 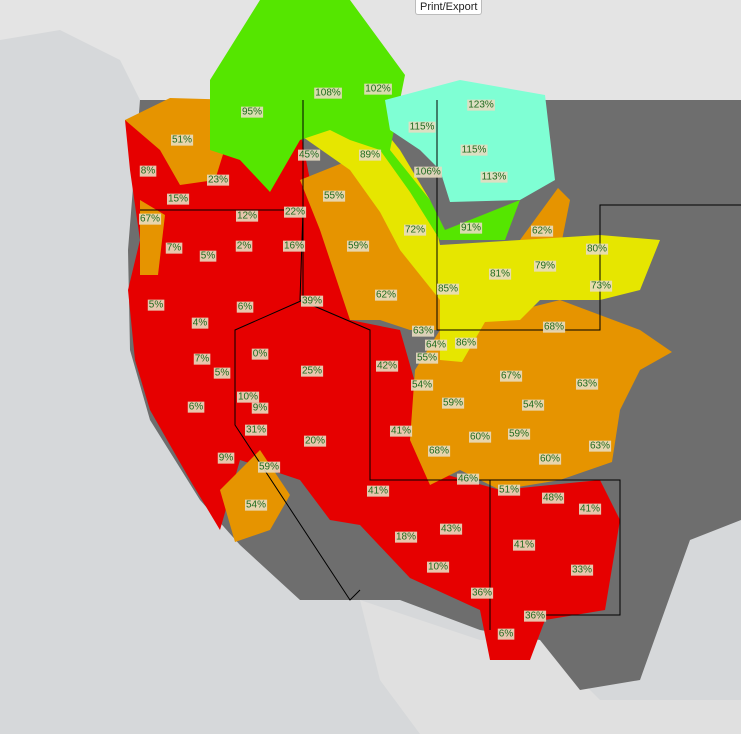 I want to click on mexico-land, so click(x=550, y=667).